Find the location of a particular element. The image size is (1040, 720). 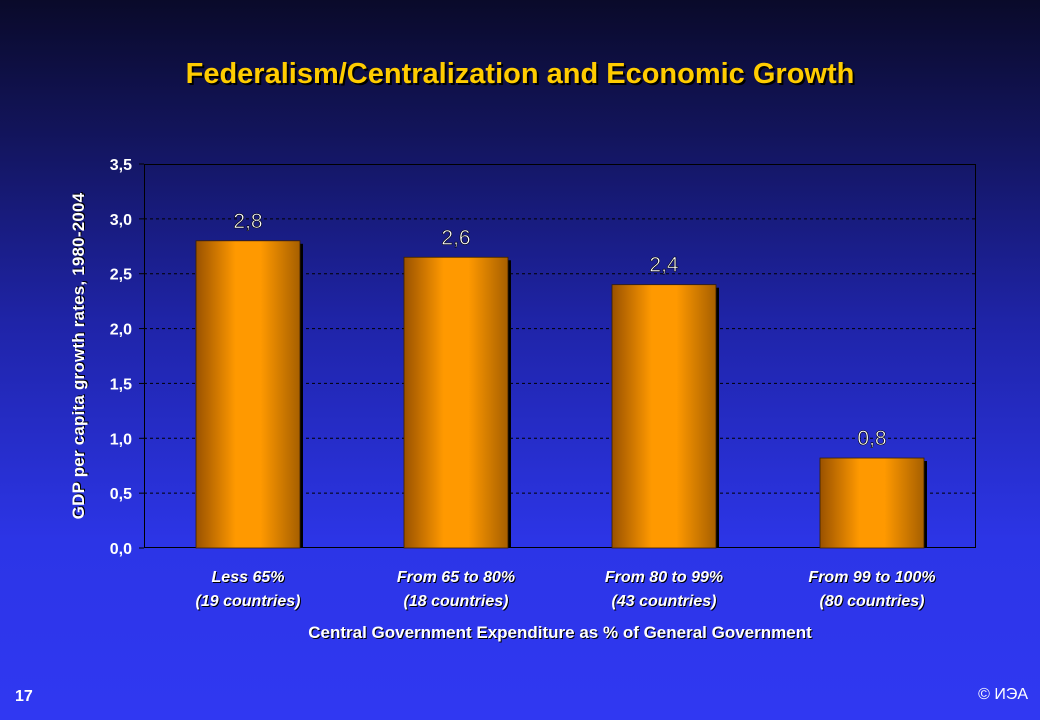

y-tick-label: 1,0 is located at coordinates (121, 439).